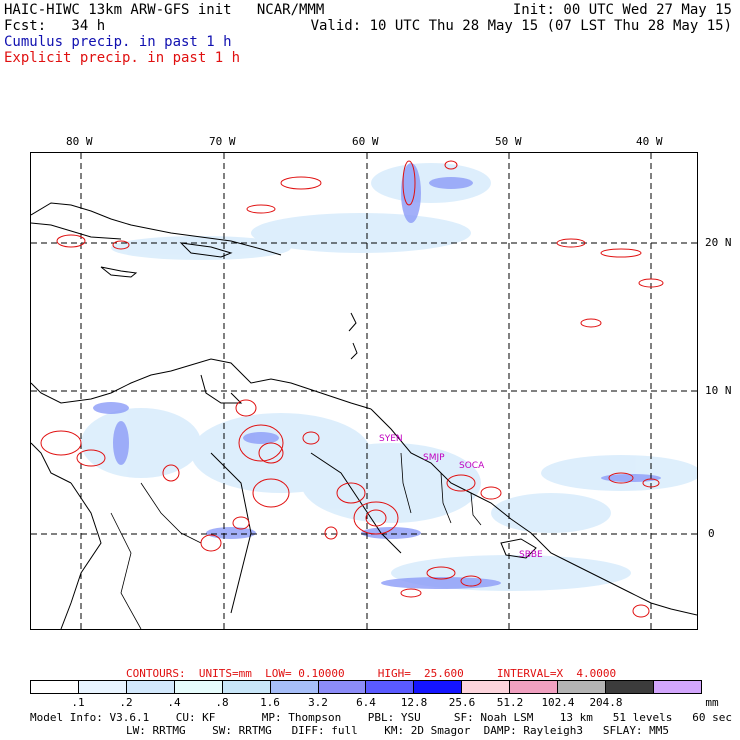  I want to click on forecast-hour: Fcst: 34 h, so click(55, 26).